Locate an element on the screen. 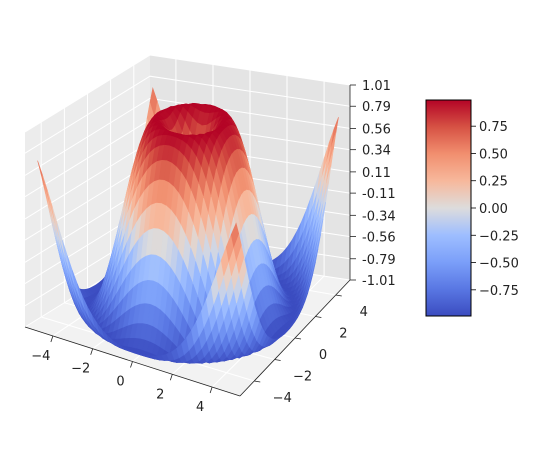 The width and height of the screenshot is (553, 465). z-tick-label: -0.11 is located at coordinates (379, 194).